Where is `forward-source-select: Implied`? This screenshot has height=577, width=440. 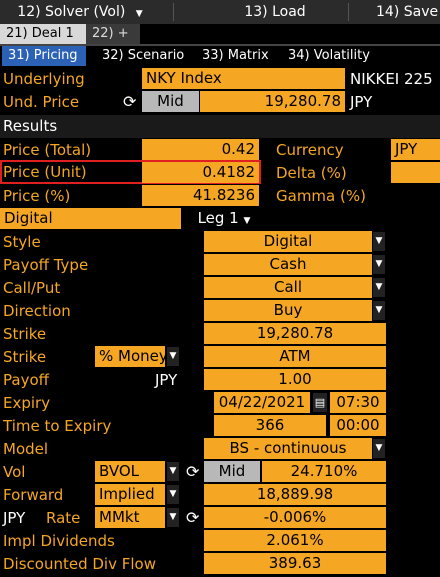 forward-source-select: Implied is located at coordinates (130, 494).